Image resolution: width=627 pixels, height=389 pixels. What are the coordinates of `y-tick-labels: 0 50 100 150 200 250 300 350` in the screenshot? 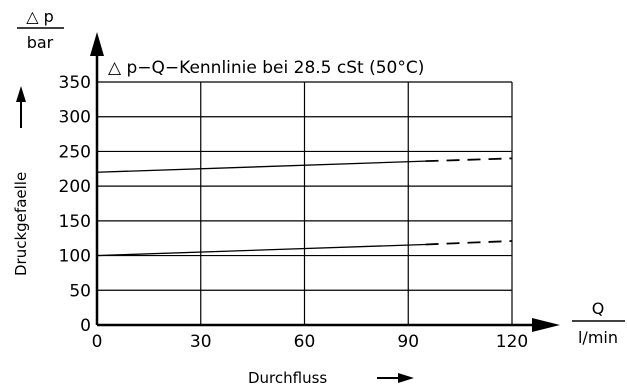 It's located at (75, 204).